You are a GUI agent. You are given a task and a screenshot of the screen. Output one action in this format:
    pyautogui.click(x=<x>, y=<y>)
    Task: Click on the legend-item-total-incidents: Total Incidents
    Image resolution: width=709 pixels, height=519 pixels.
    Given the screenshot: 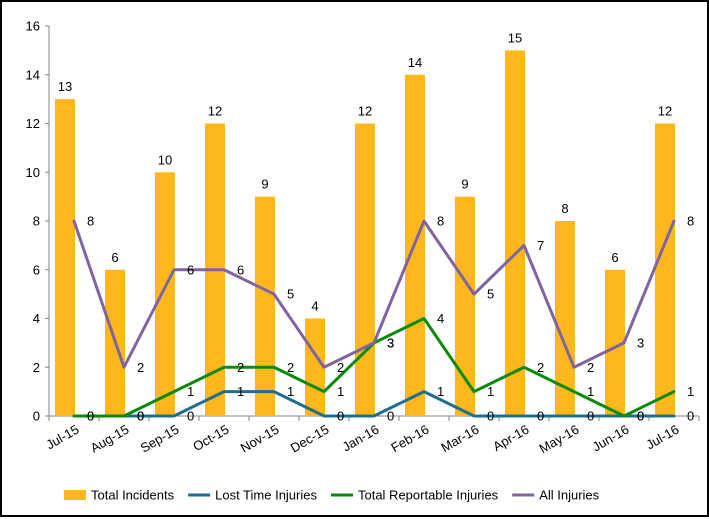 What is the action you would take?
    pyautogui.click(x=119, y=495)
    